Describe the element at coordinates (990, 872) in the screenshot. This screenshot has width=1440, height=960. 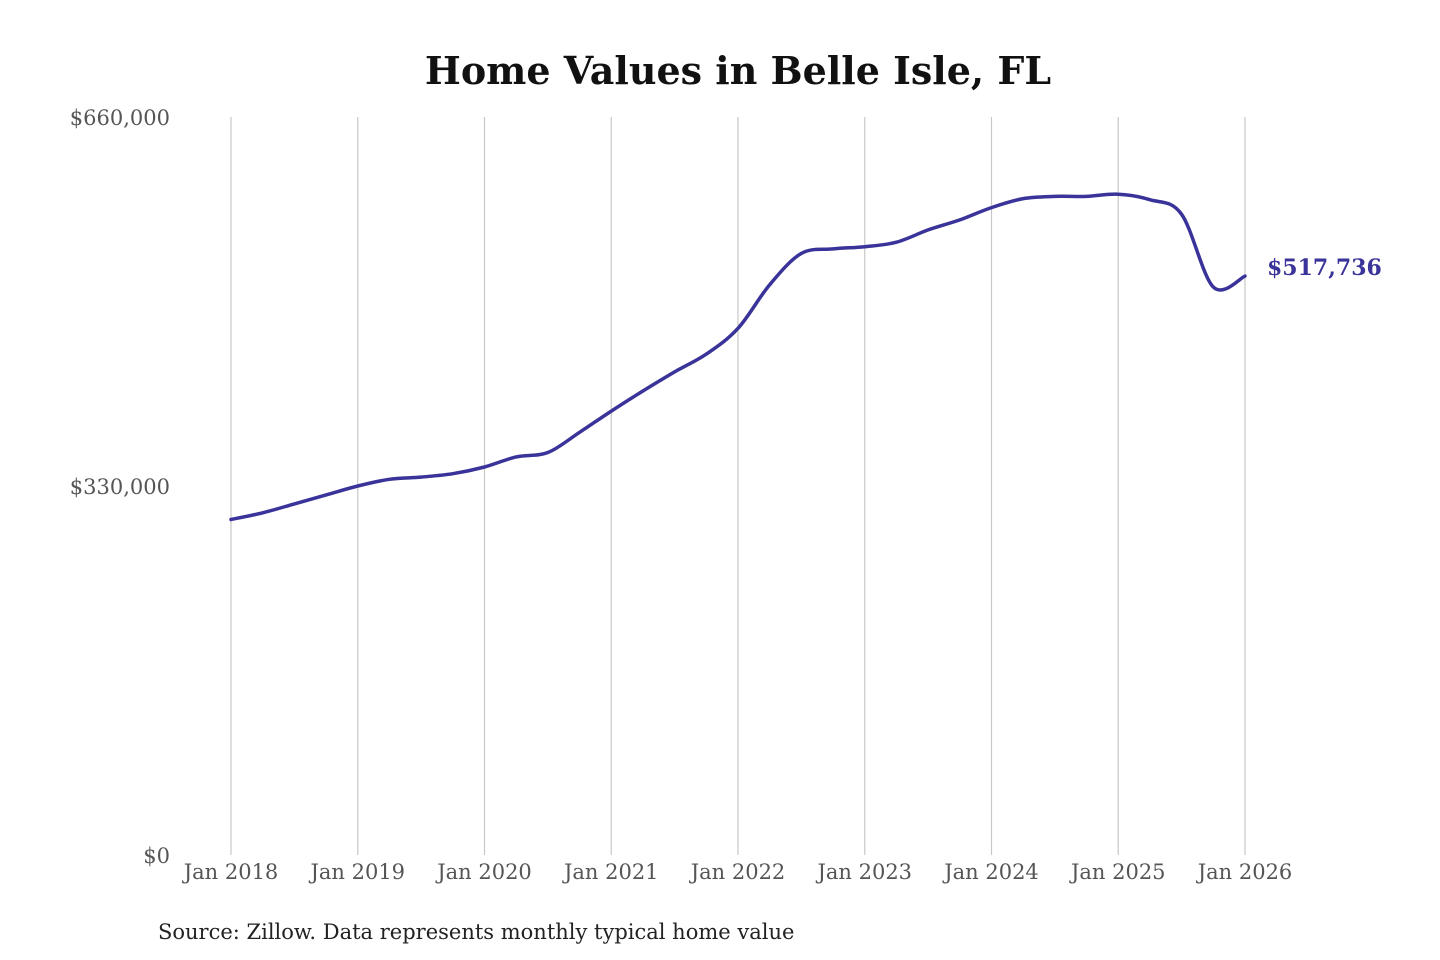
I see `x-tick-label: Jan 2024` at that location.